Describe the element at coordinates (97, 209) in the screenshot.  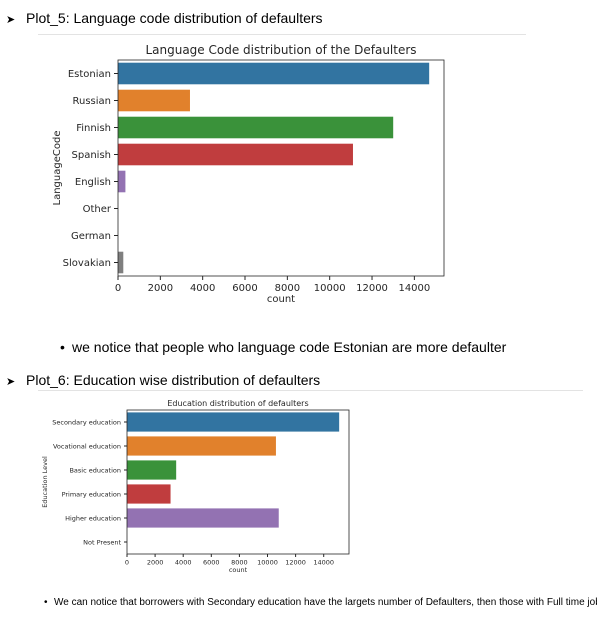
I see `category-label: Other` at that location.